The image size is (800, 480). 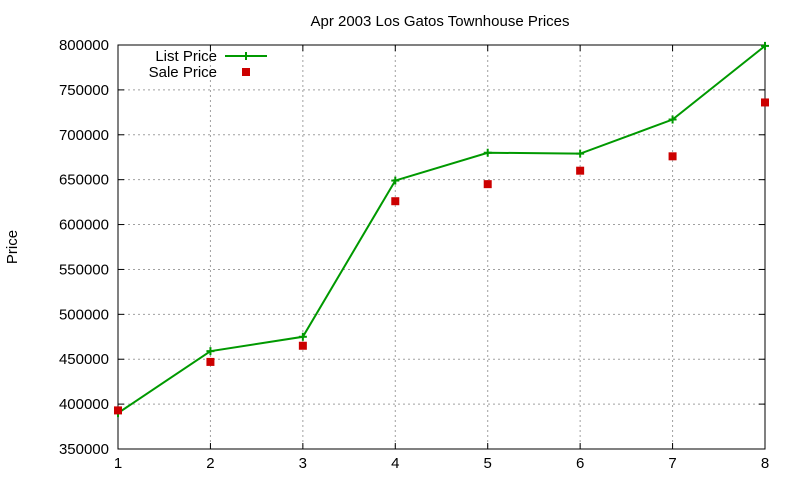 What do you see at coordinates (246, 56) in the screenshot?
I see `legend-marker-list-price` at bounding box center [246, 56].